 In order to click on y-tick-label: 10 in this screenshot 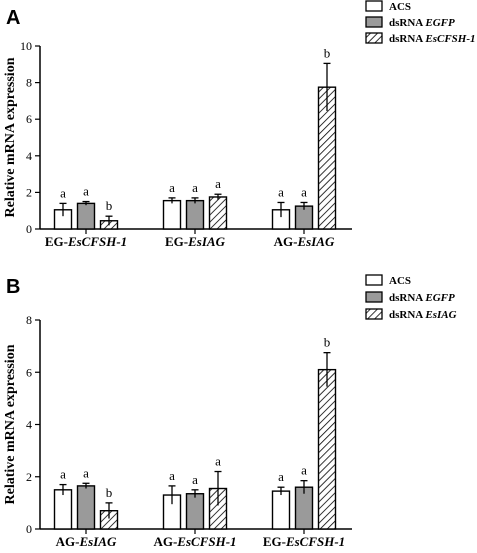, I will do `click(26, 46)`.